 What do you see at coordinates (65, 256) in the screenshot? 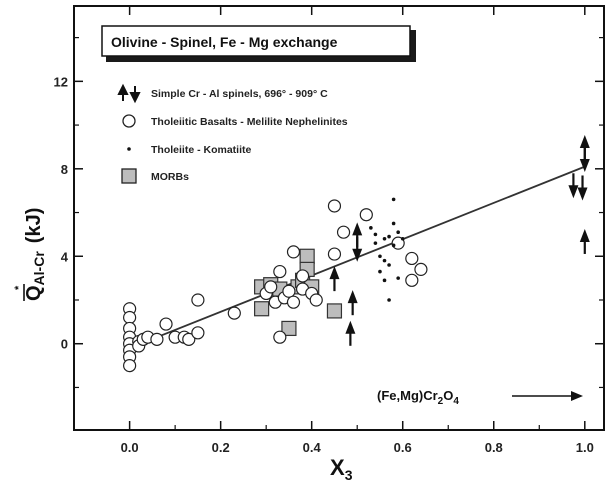
I see `y-tick-label: 4` at bounding box center [65, 256].